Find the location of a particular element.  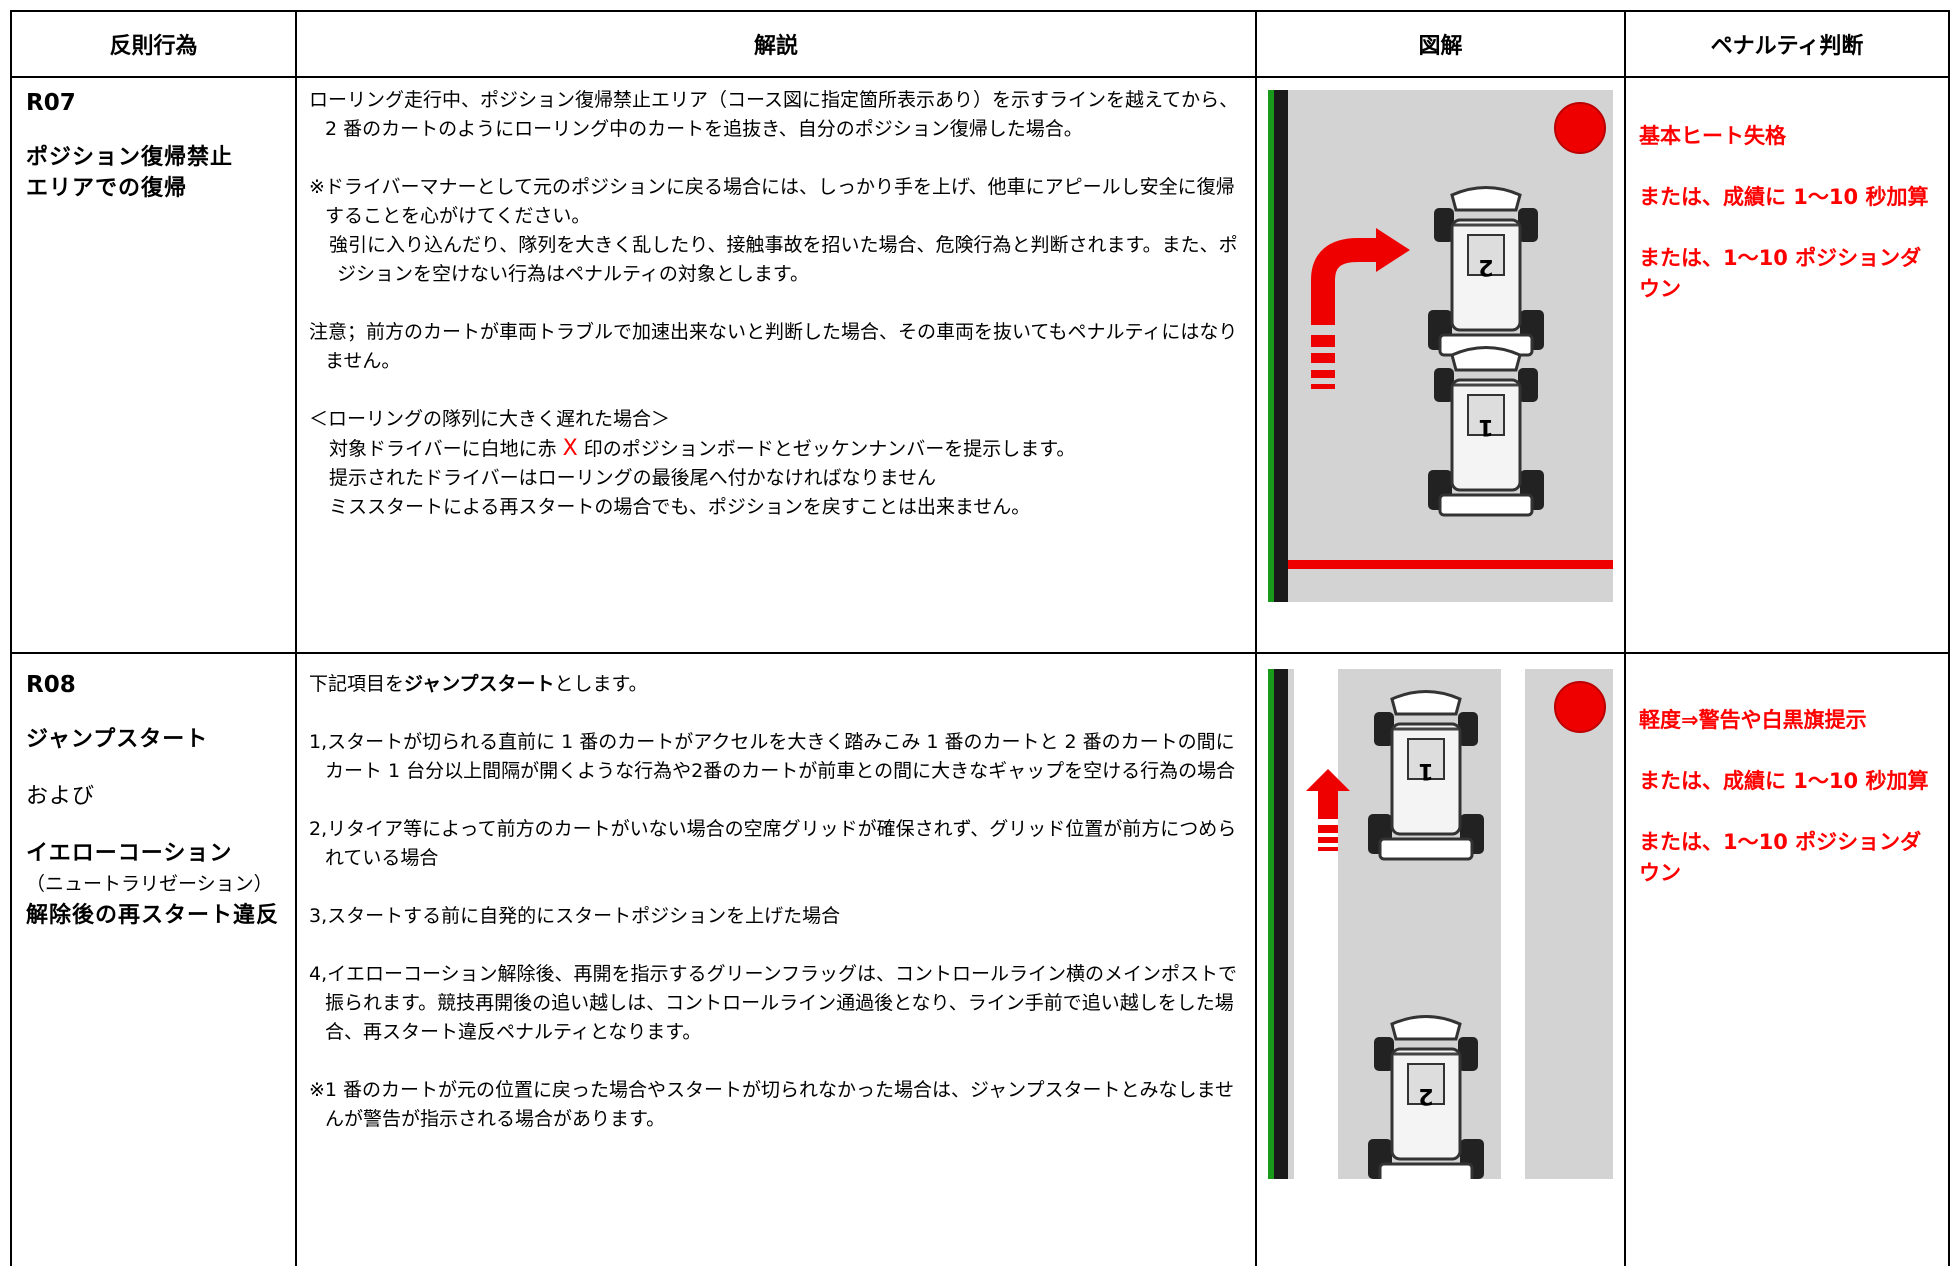

violation-text: ジャンプスタート is located at coordinates (117, 739).